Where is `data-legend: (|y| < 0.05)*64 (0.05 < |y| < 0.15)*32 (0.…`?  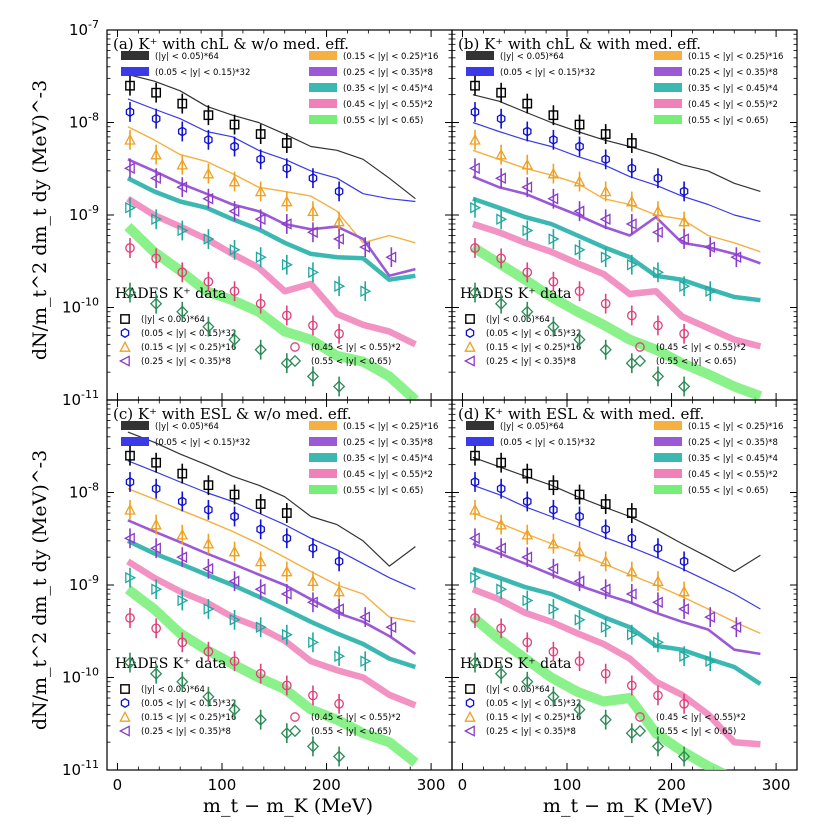
data-legend: (|y| < 0.05)*64 (0.05 < |y| < 0.15)*32 (0.… is located at coordinates (259, 341).